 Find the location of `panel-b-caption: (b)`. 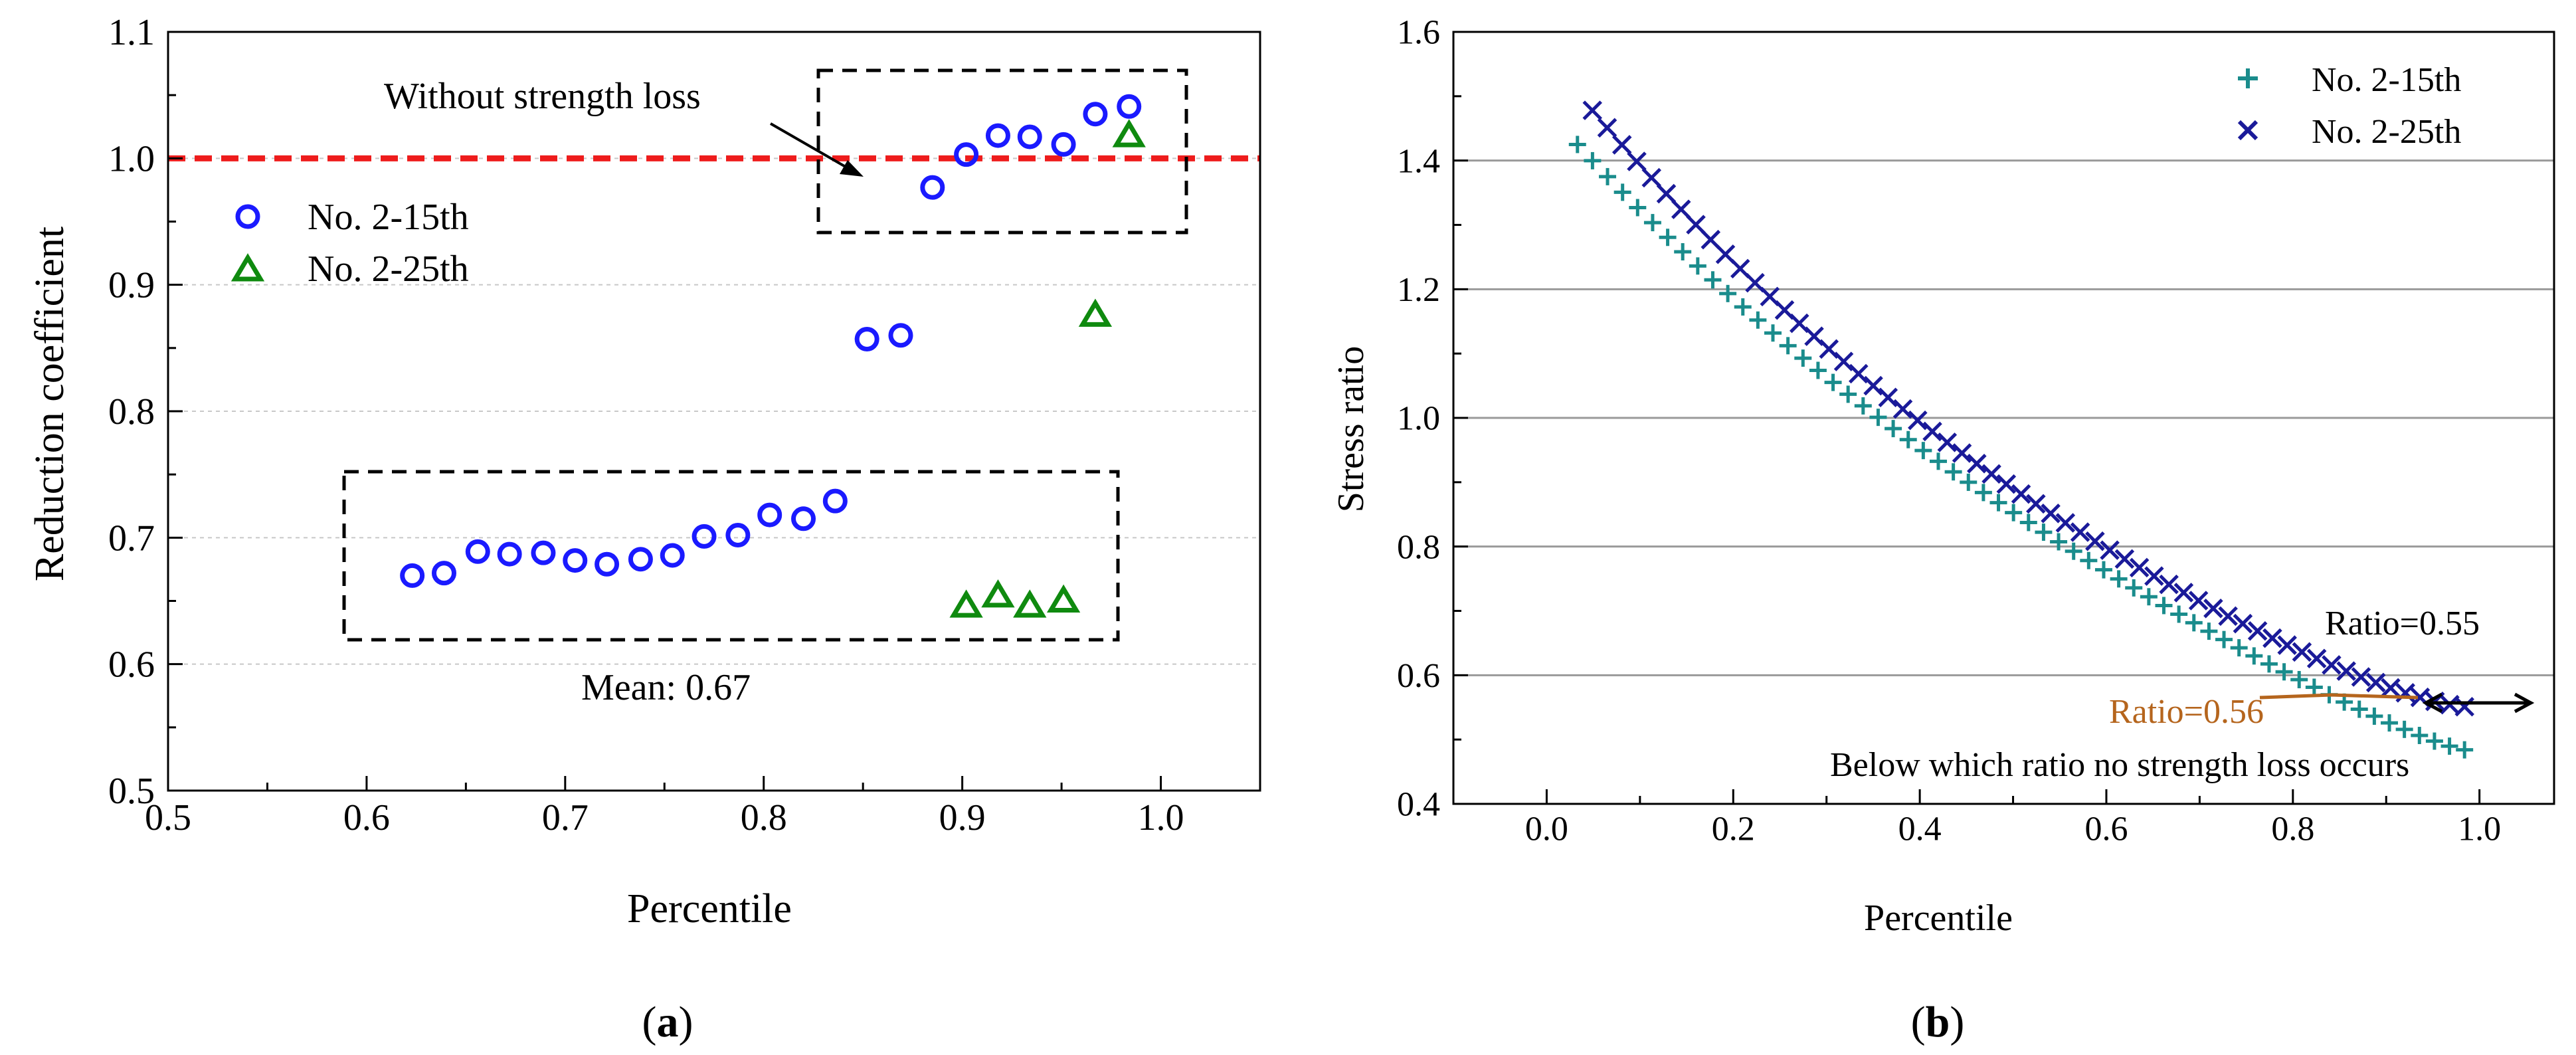

panel-b-caption: (b) is located at coordinates (1938, 1022).